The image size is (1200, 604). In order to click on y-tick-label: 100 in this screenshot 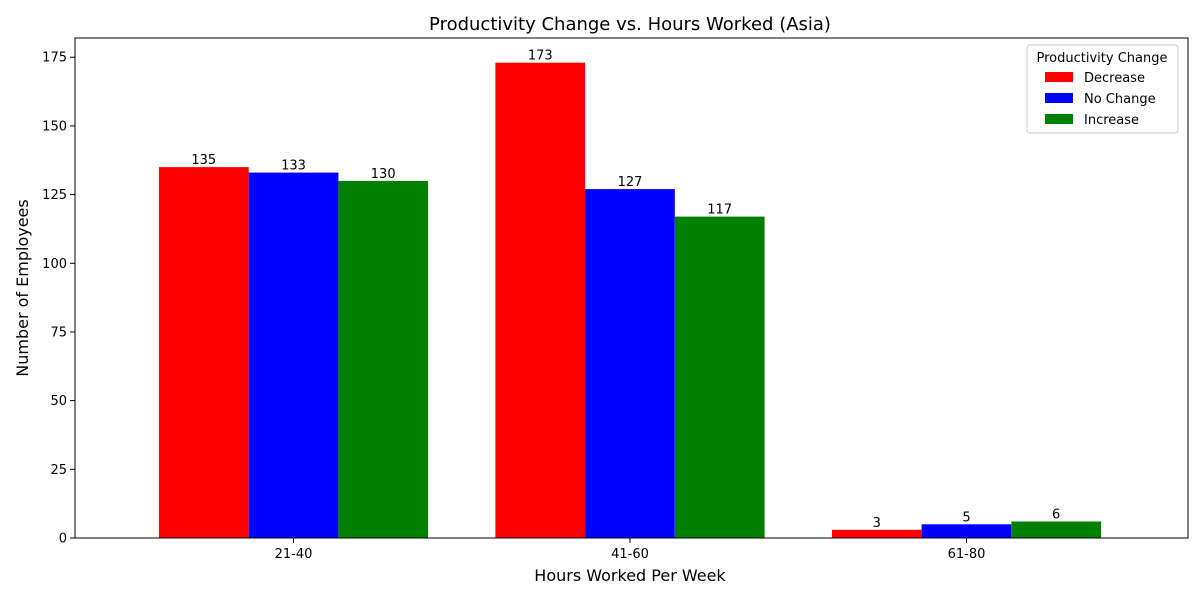, I will do `click(54, 264)`.